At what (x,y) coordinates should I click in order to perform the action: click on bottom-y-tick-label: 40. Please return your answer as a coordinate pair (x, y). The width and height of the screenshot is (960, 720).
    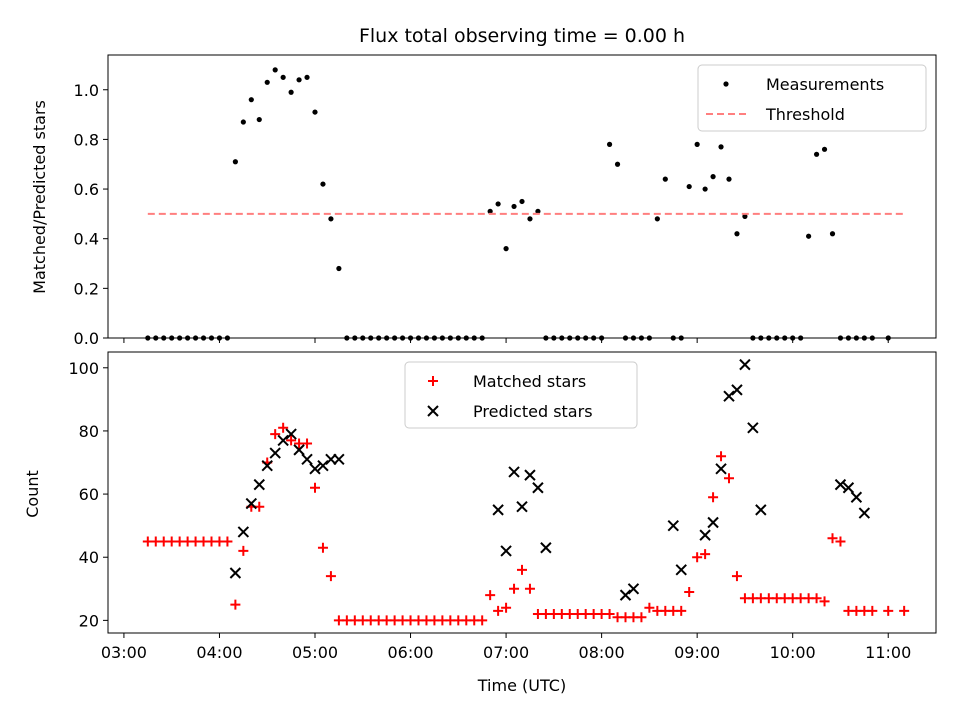
    Looking at the image, I should click on (89, 557).